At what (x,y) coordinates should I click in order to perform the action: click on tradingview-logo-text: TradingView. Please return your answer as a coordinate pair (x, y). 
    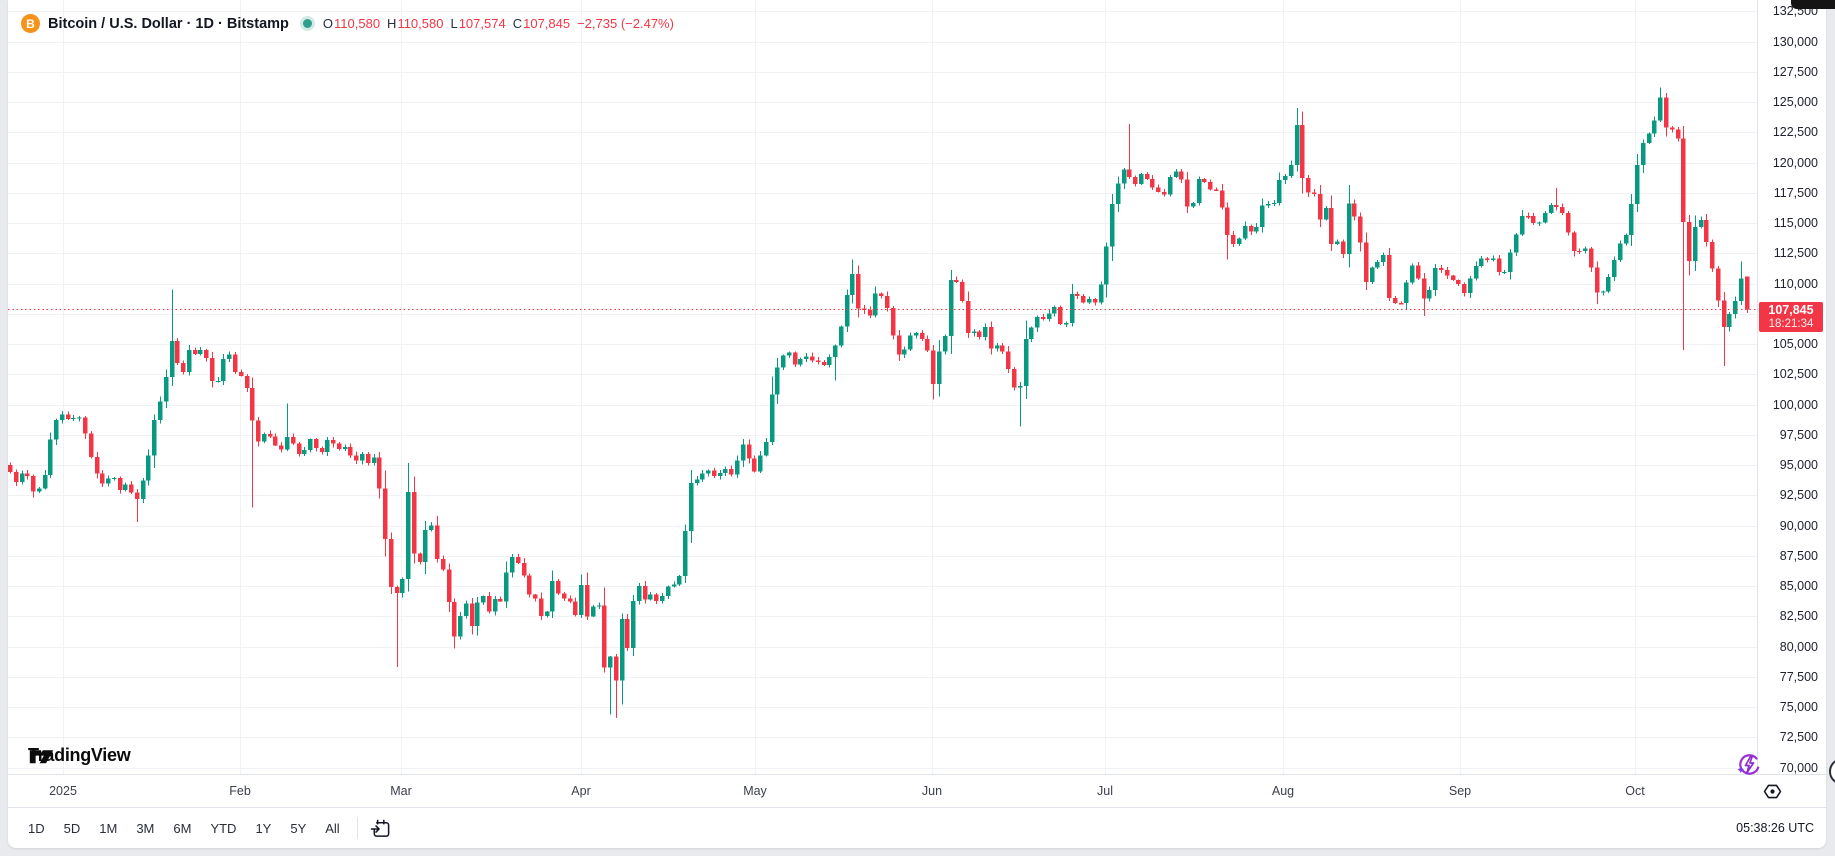
    Looking at the image, I should click on (79, 755).